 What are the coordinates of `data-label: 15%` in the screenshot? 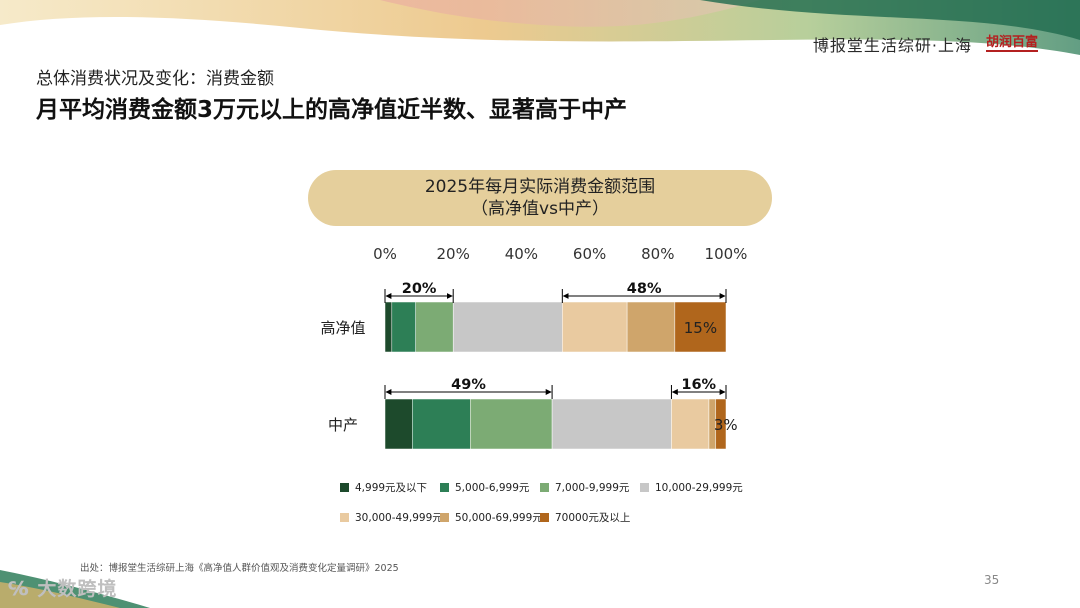 It's located at (700, 328).